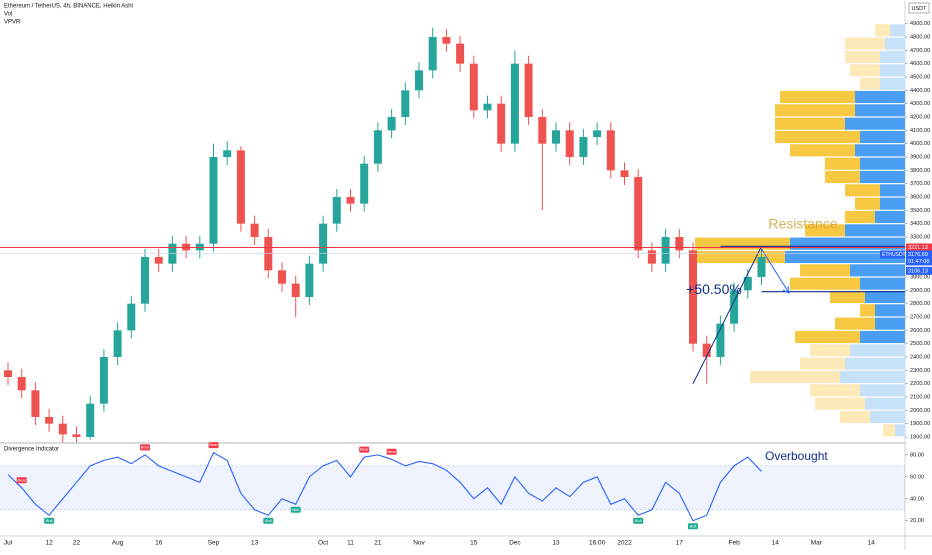 The height and width of the screenshot is (555, 932). Describe the element at coordinates (419, 543) in the screenshot. I see `x-tick-label: Nov` at that location.